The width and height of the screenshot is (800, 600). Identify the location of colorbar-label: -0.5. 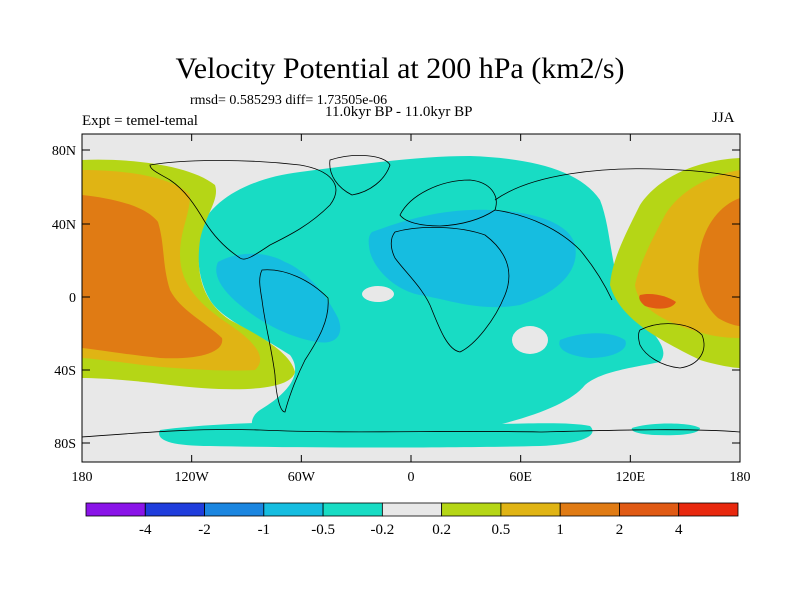
(323, 530).